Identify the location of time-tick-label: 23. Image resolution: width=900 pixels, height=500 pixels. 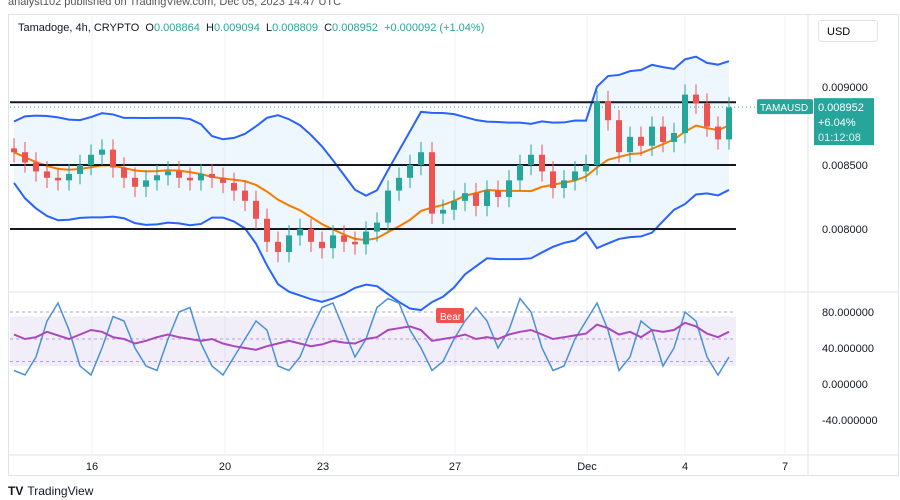
(323, 467).